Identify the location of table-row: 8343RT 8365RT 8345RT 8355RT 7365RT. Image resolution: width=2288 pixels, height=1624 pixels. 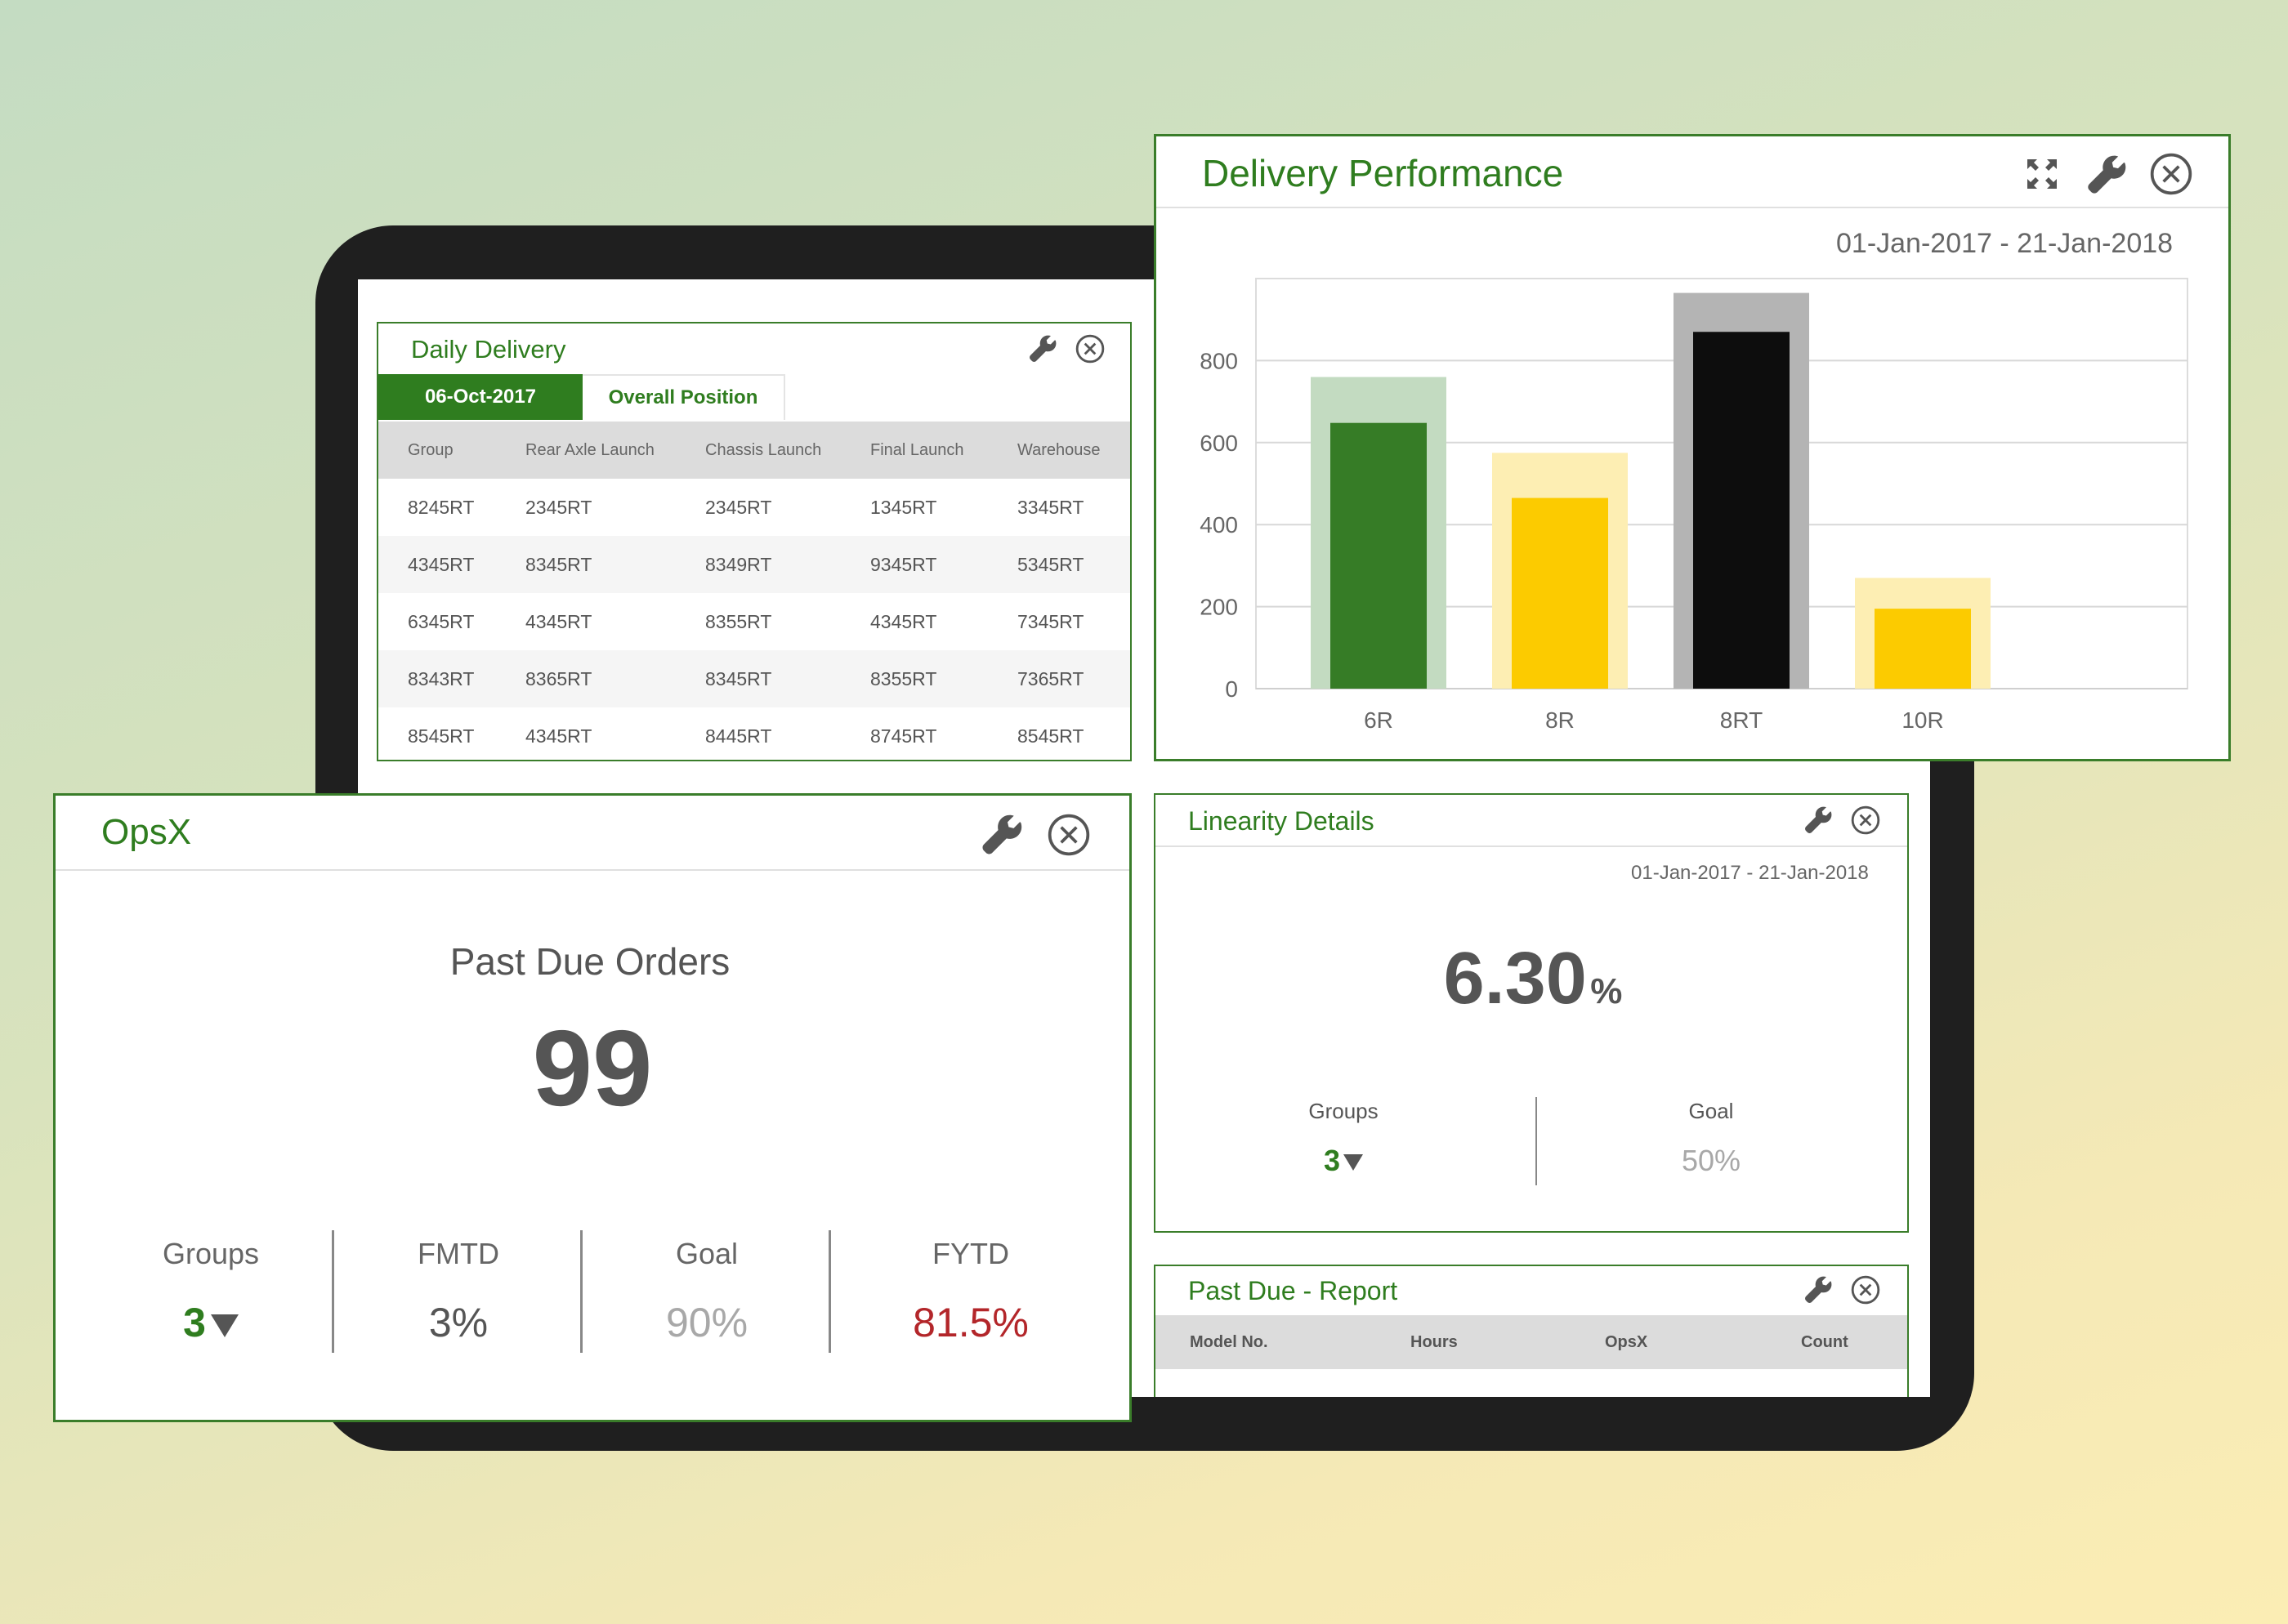
(754, 678).